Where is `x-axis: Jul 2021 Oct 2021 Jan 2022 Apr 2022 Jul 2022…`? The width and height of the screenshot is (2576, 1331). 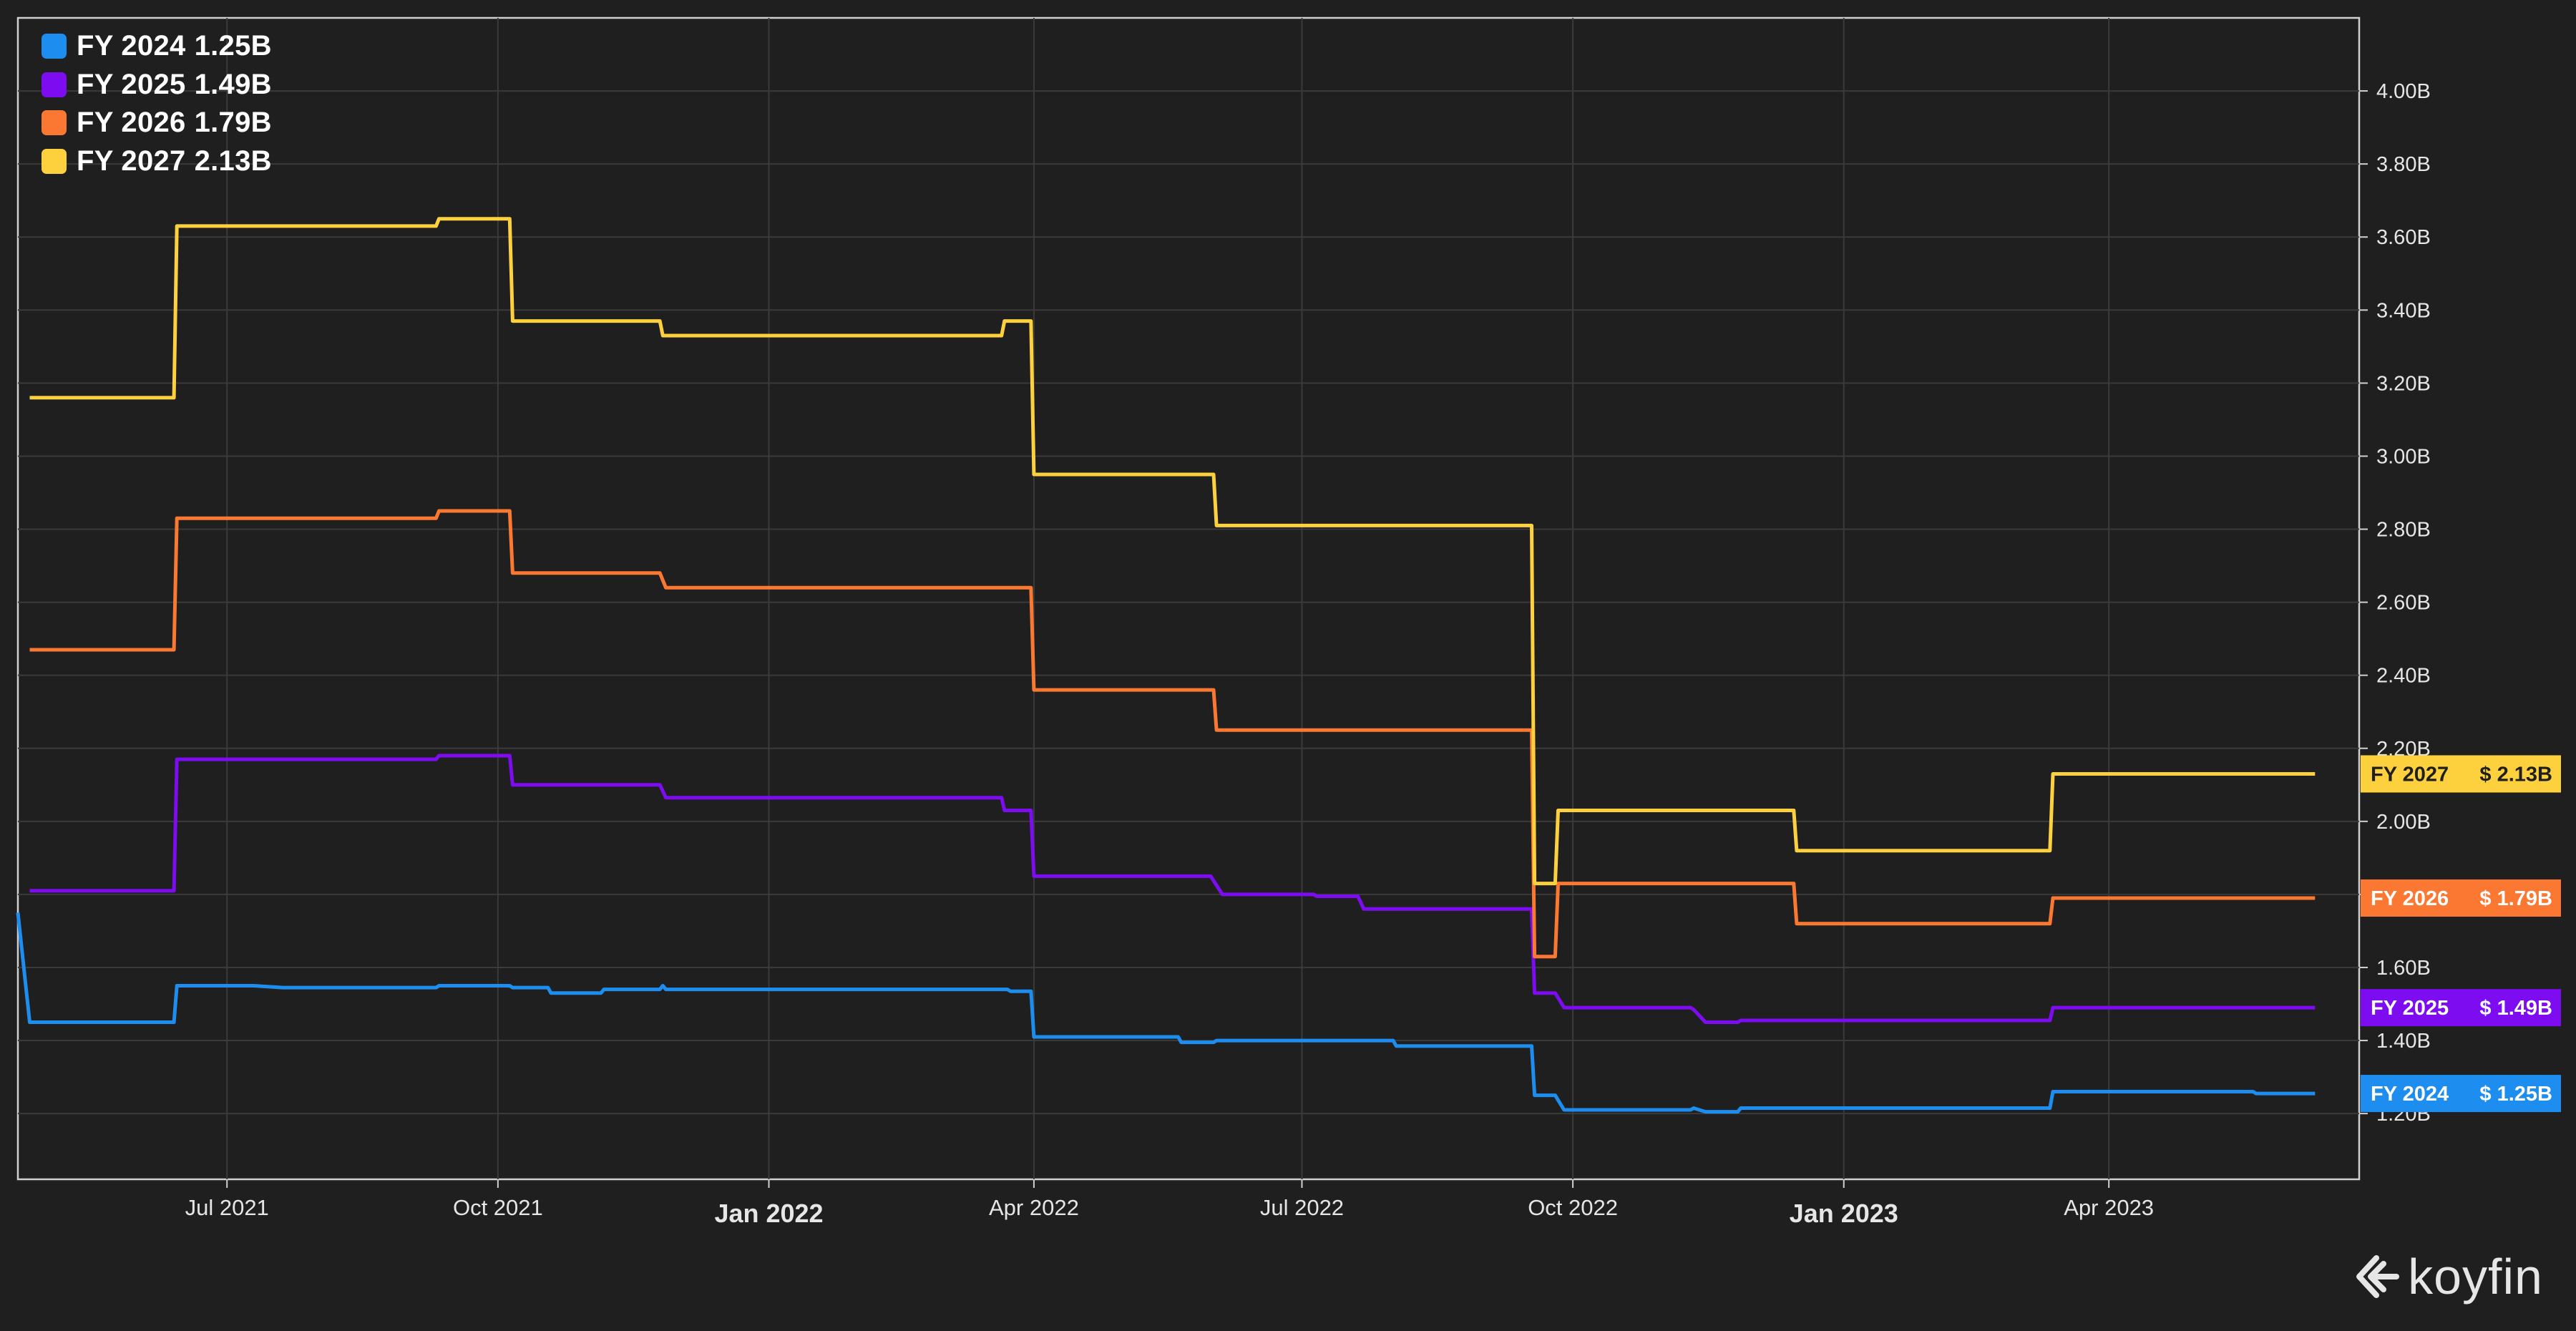 x-axis: Jul 2021 Oct 2021 Jan 2022 Apr 2022 Jul 2022… is located at coordinates (1169, 1203).